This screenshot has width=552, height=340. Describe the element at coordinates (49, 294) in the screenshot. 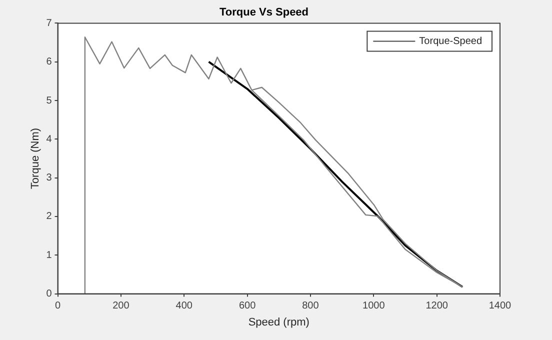

I see `y-tick-label: 0` at that location.